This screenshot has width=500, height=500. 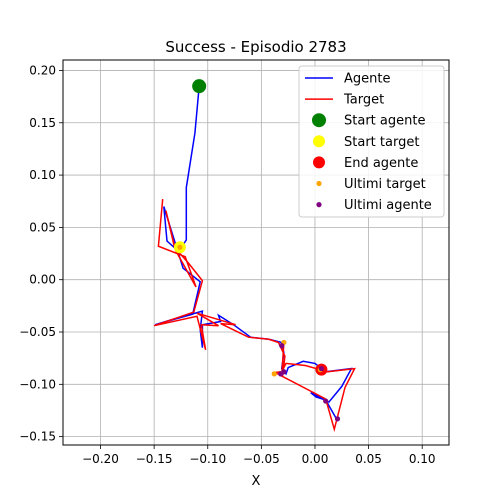 What do you see at coordinates (319, 141) in the screenshot?
I see `legend-swatch-start-target` at bounding box center [319, 141].